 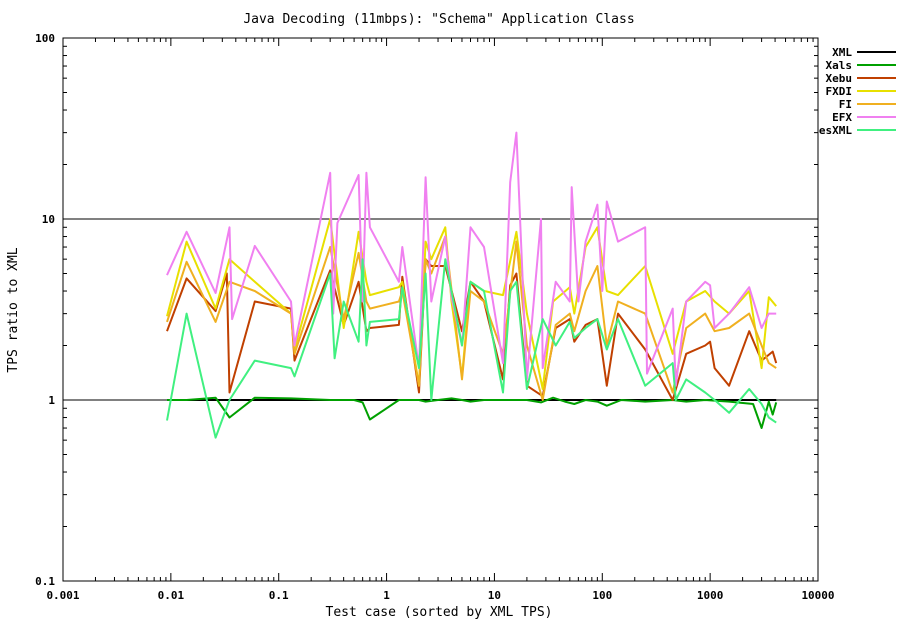 I want to click on legend-label: EFX, so click(x=842, y=117).